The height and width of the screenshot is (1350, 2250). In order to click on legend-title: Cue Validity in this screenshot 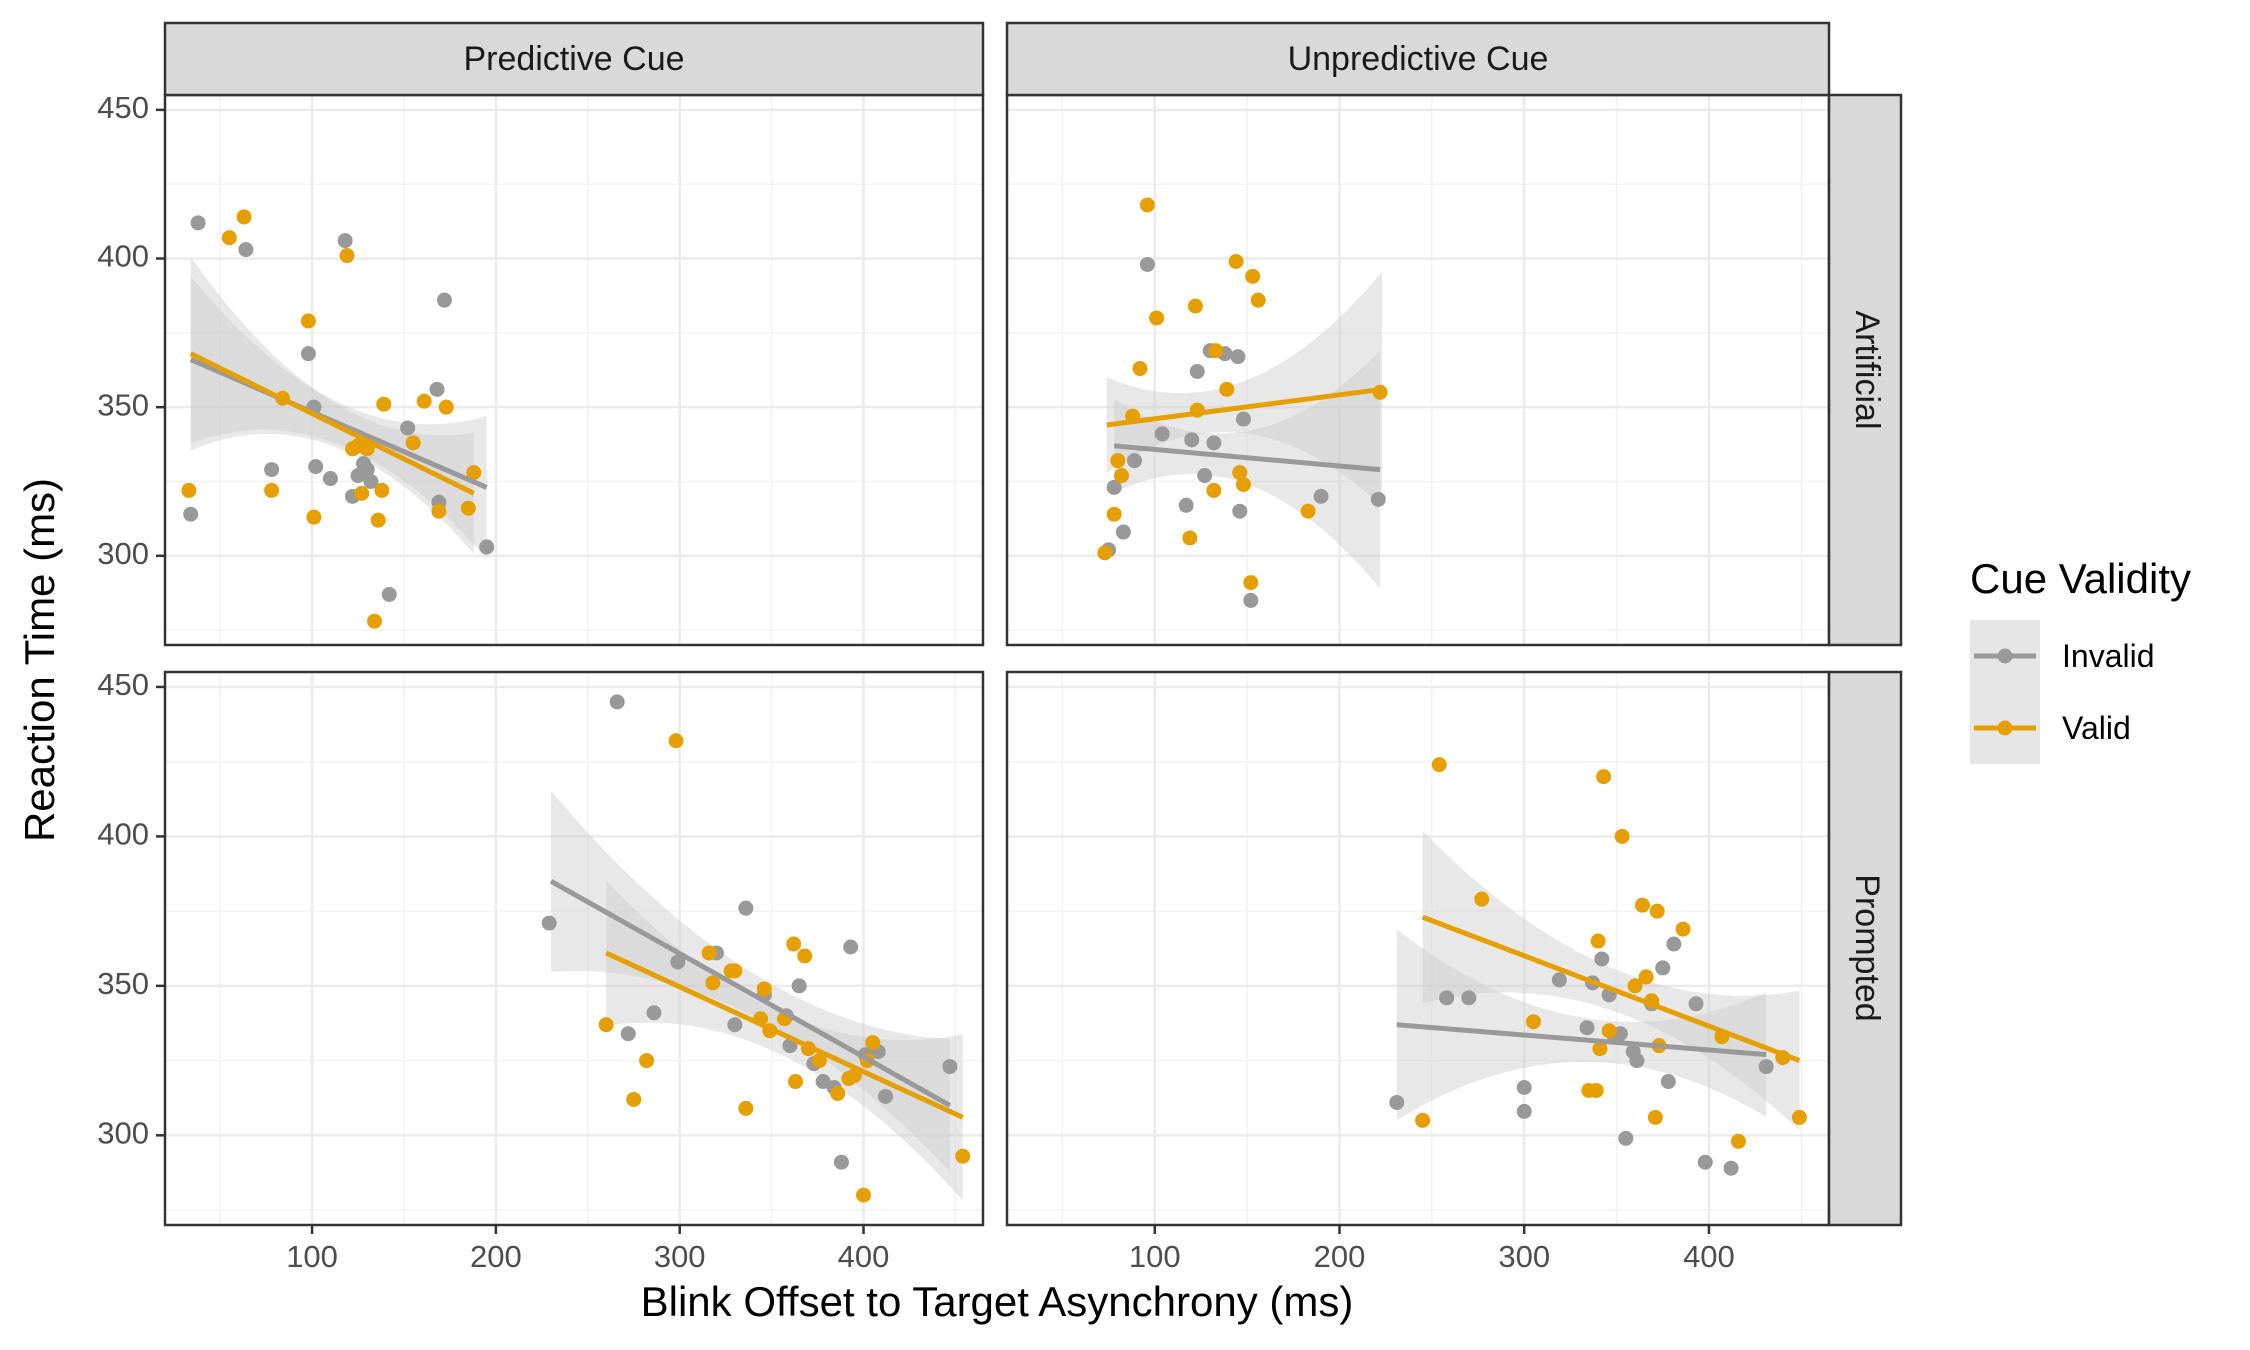, I will do `click(2080, 578)`.